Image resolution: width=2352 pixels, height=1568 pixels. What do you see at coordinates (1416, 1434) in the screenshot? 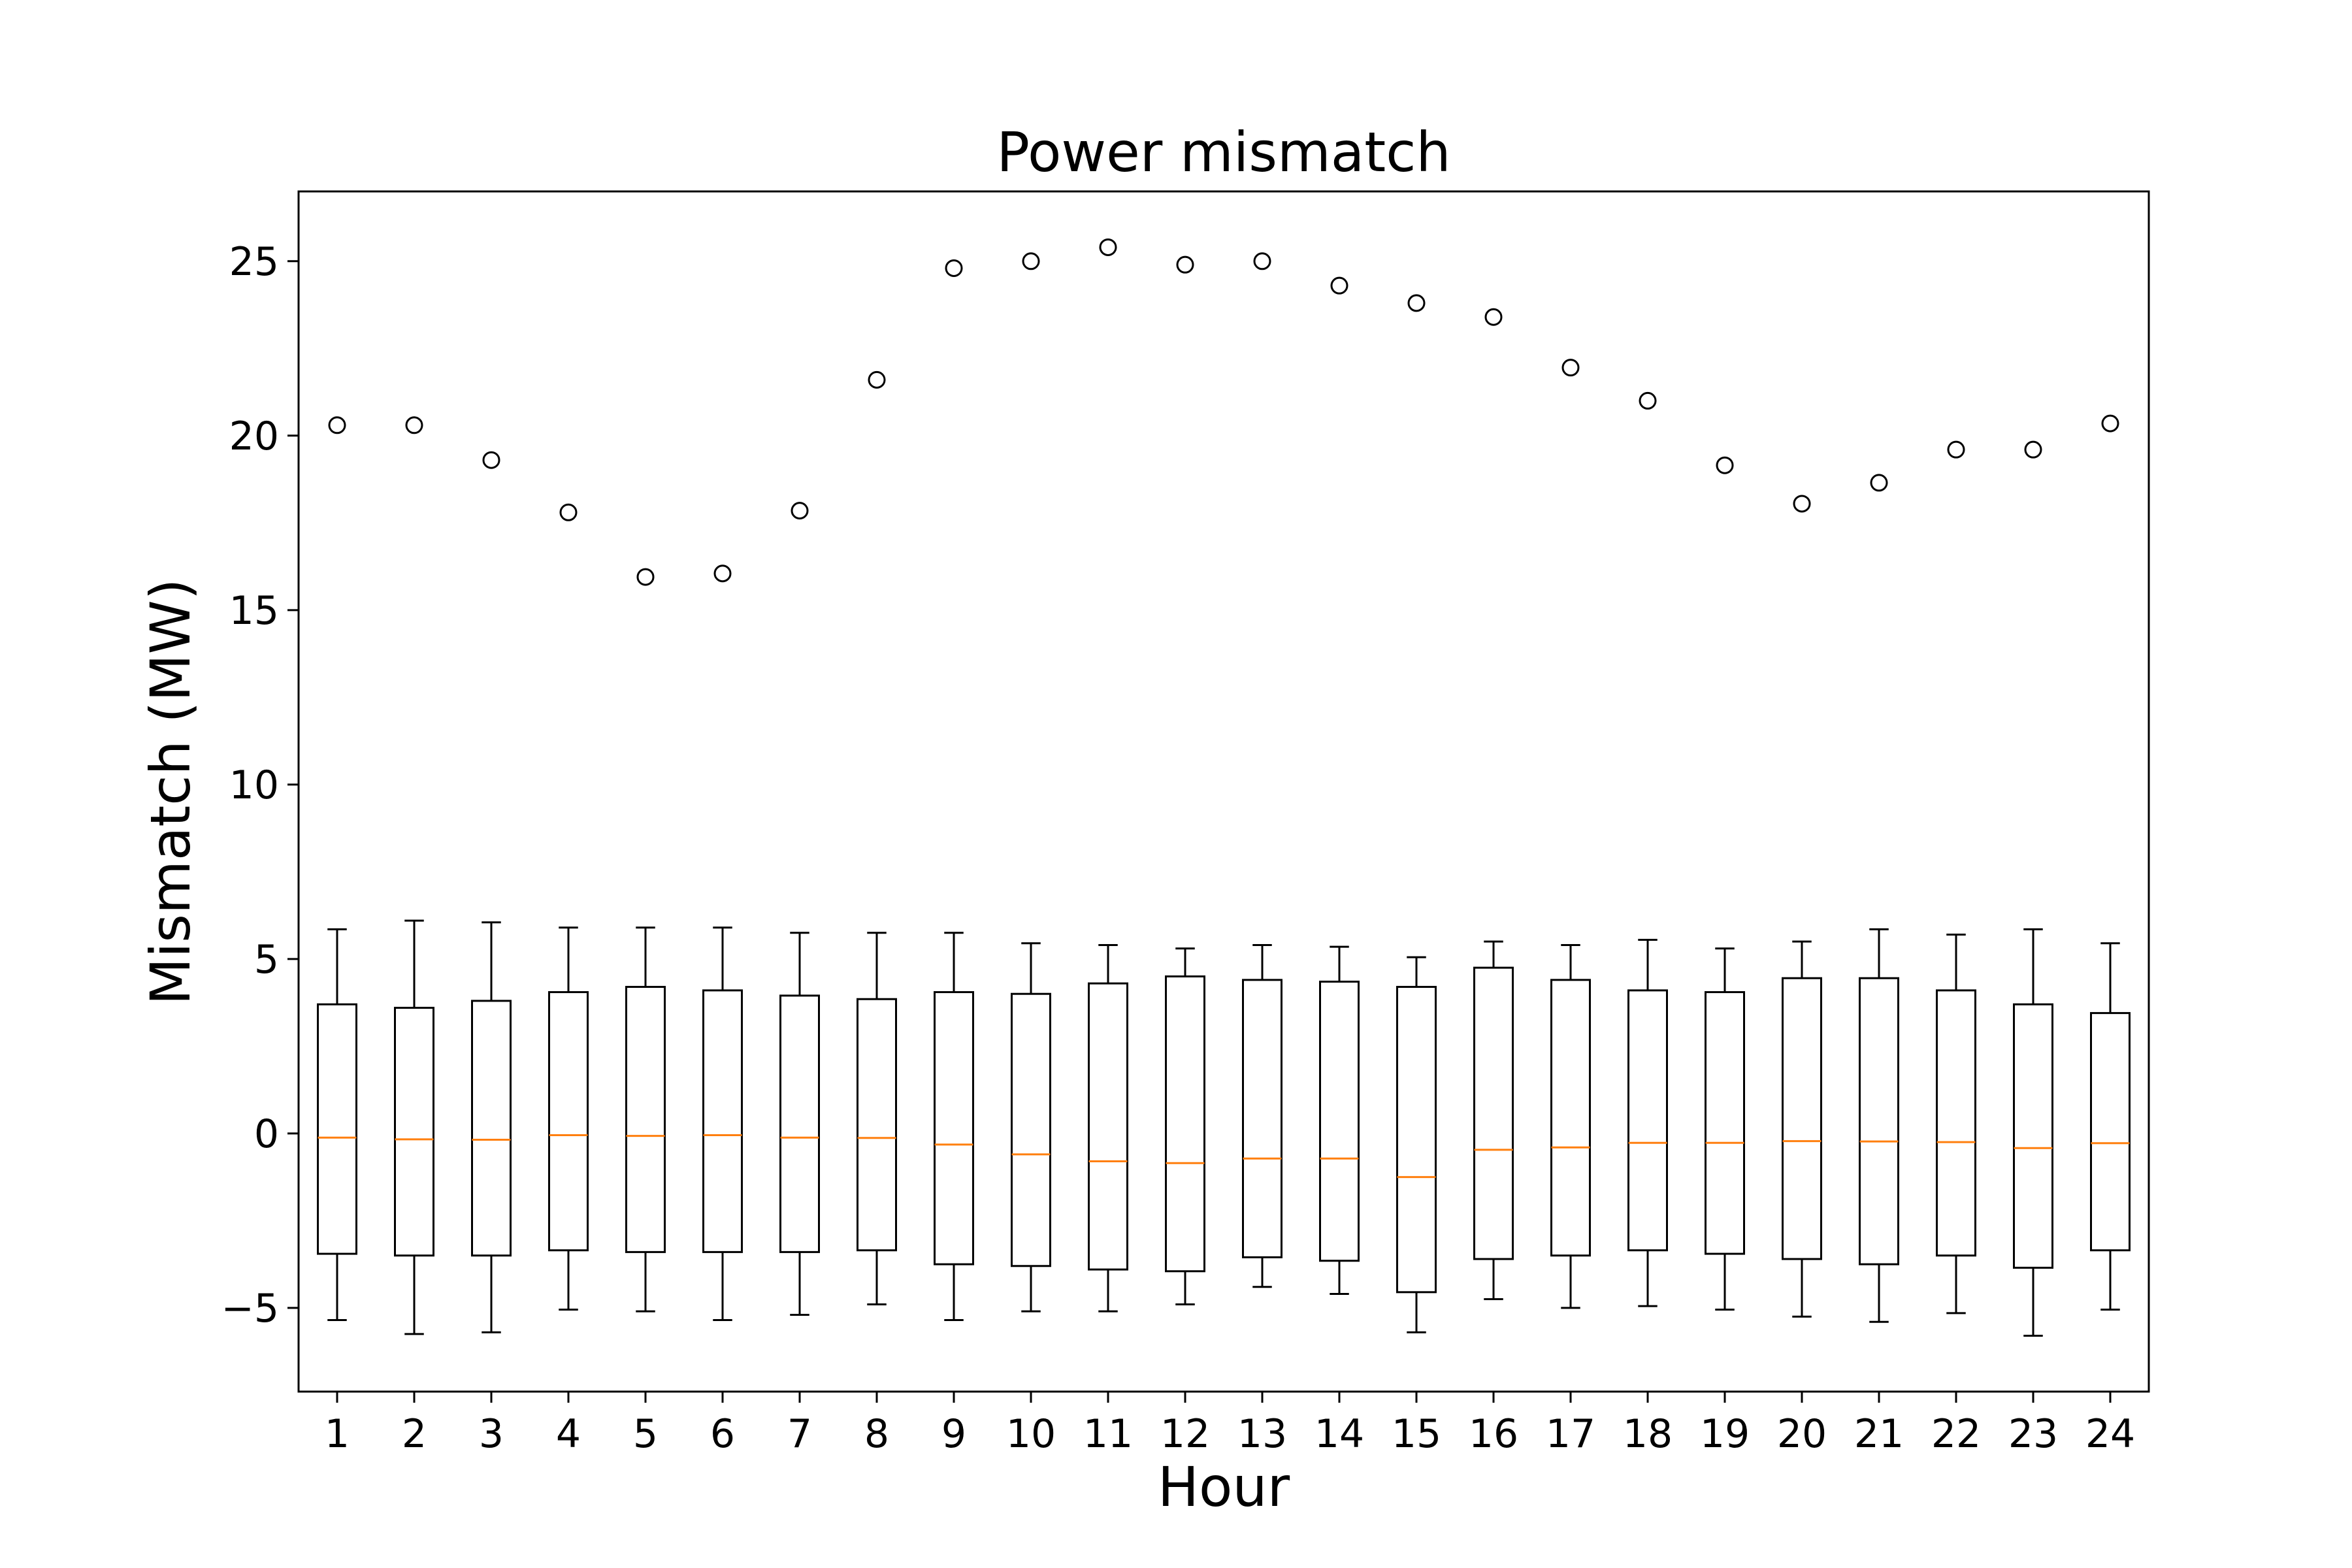
I see `x-tick-label: 15` at bounding box center [1416, 1434].